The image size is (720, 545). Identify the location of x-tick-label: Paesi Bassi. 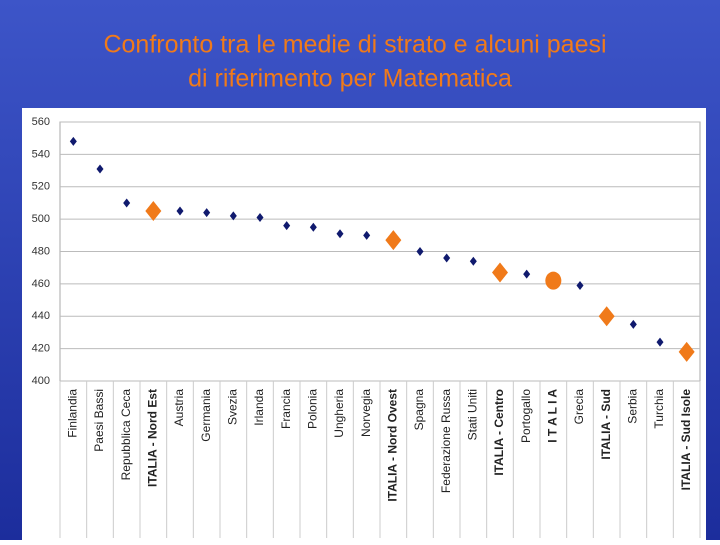
(99, 420).